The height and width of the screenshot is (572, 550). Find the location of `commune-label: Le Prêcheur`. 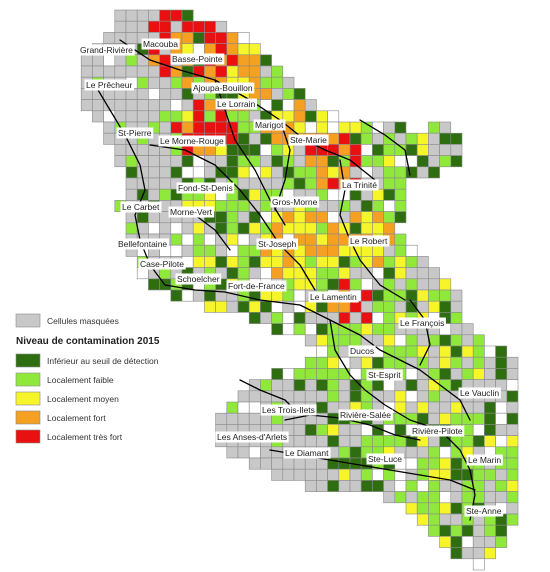

commune-label: Le Prêcheur is located at coordinates (109, 85).